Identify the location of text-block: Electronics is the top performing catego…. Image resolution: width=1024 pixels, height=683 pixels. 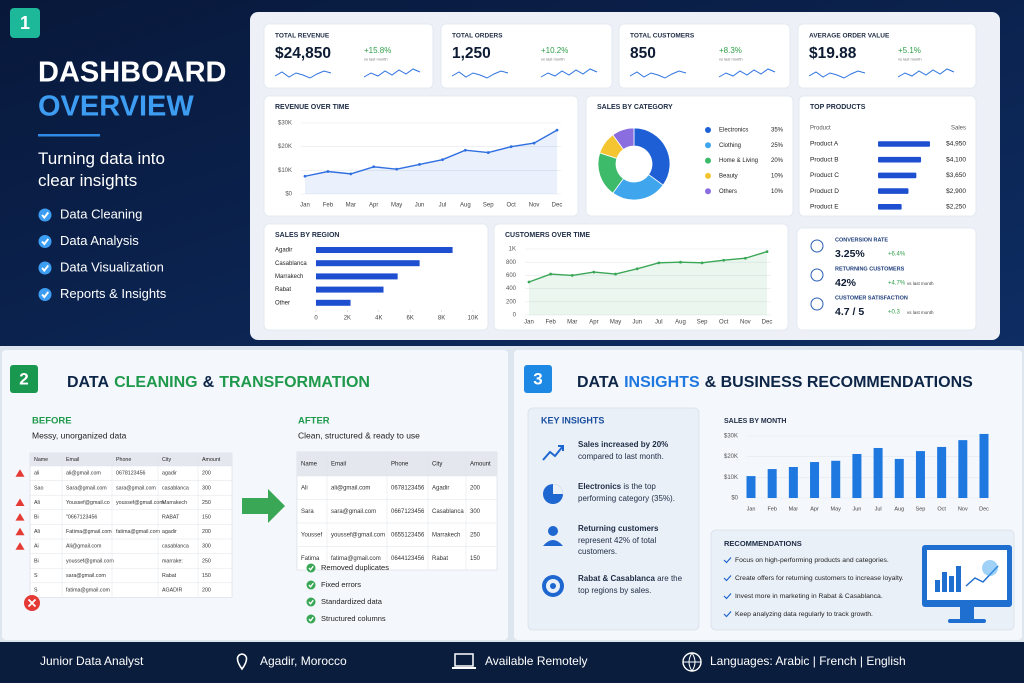
(635, 492).